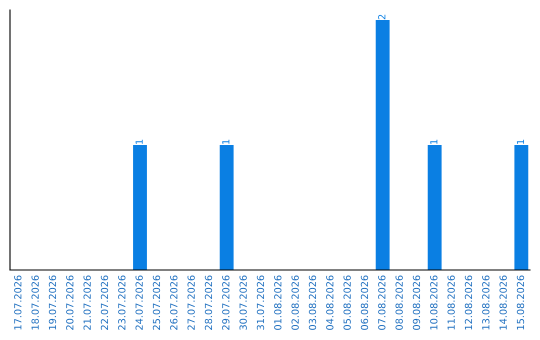 Image resolution: width=540 pixels, height=340 pixels. I want to click on x-tick-label: 08.08.2026, so click(399, 302).